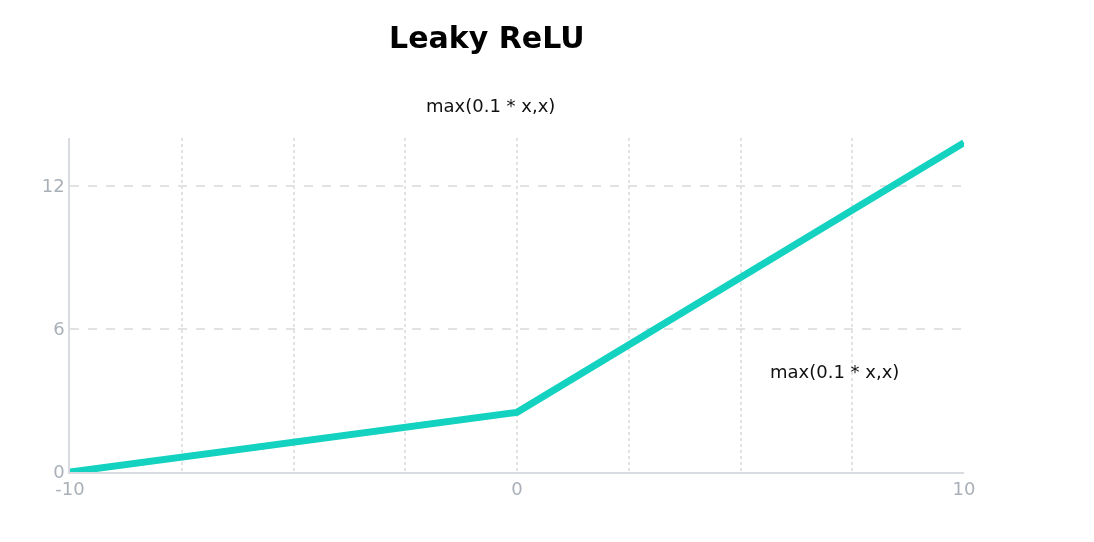 This screenshot has width=1094, height=542. I want to click on annotation: max(0.1 * x,x), so click(835, 371).